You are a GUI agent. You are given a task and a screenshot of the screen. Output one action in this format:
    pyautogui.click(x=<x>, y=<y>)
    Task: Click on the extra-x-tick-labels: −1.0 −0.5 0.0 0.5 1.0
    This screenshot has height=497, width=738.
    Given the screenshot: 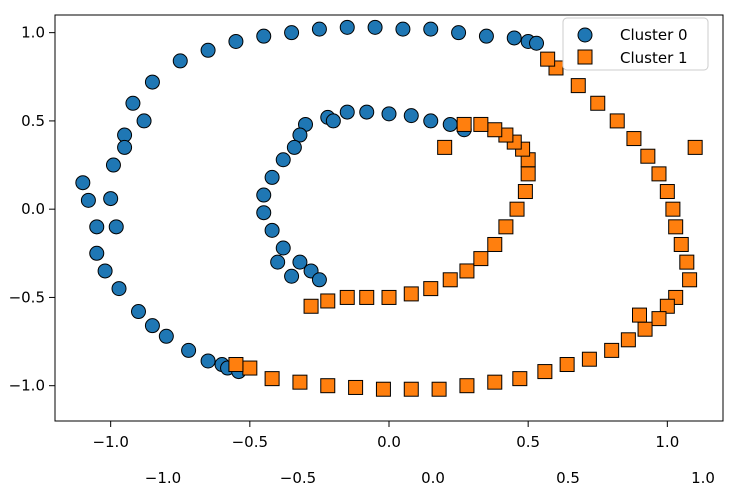 What is the action you would take?
    pyautogui.click(x=430, y=478)
    